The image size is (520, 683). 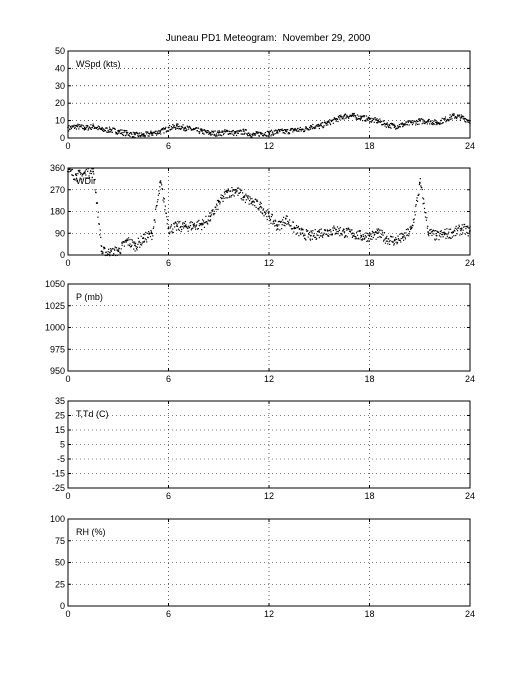 What do you see at coordinates (428, 232) in the screenshot?
I see `wdir-value-point` at bounding box center [428, 232].